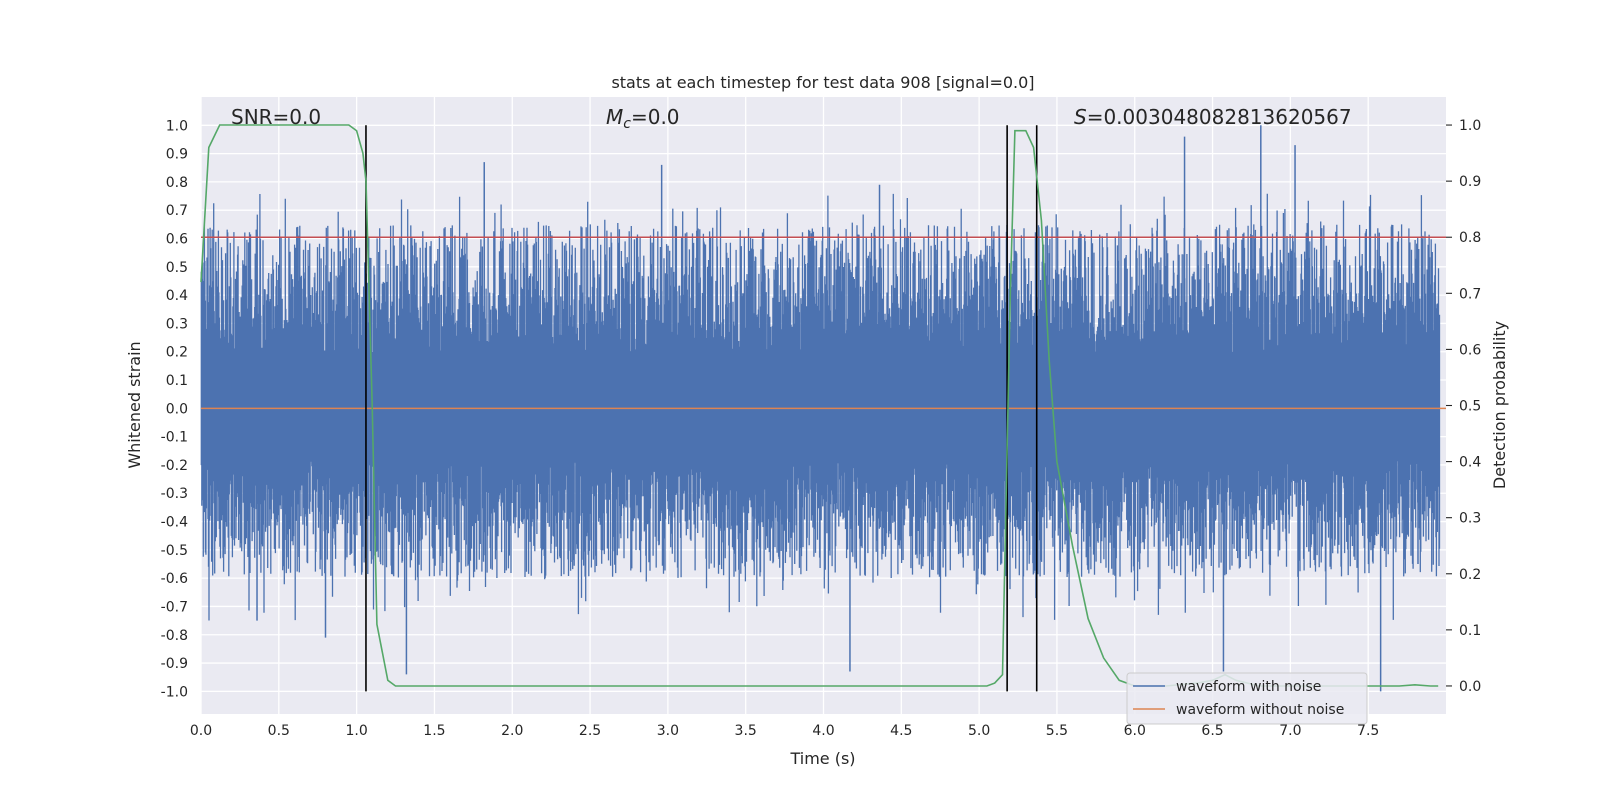 Image resolution: width=1600 pixels, height=800 pixels. What do you see at coordinates (174, 551) in the screenshot?
I see `y-tick-label: -0.5` at bounding box center [174, 551].